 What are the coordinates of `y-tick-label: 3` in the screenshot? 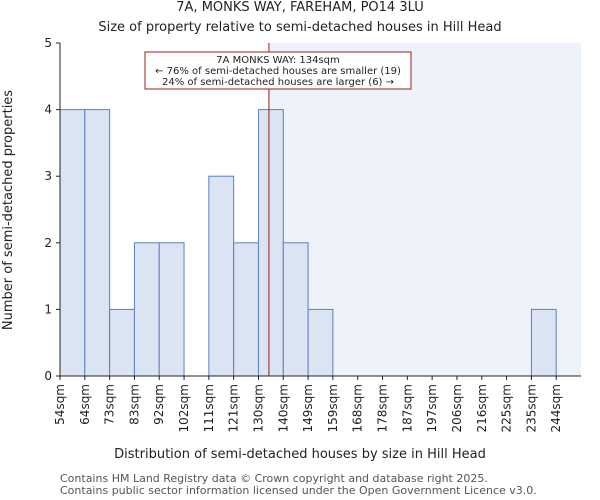 It's located at (48, 176).